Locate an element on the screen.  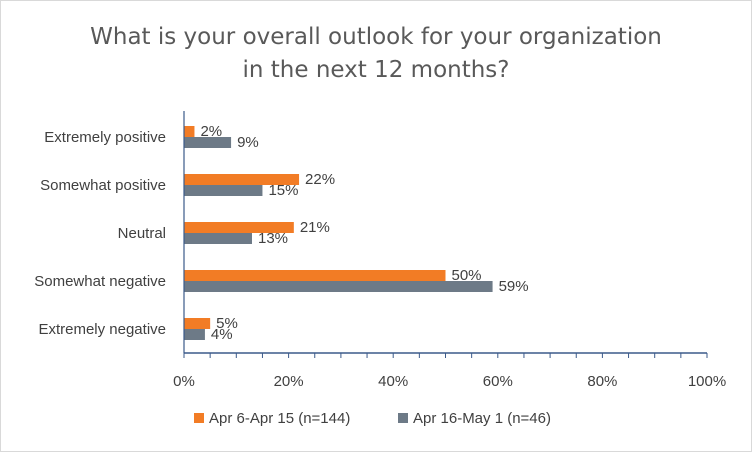
data-label: 9% is located at coordinates (248, 142).